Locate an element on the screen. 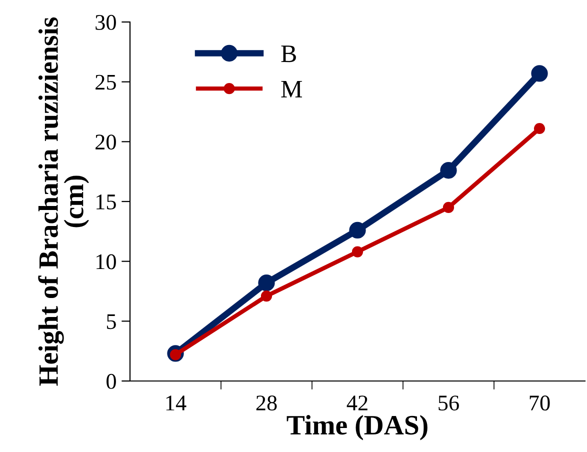  x-axis-title: Time (DAS) is located at coordinates (357, 427).